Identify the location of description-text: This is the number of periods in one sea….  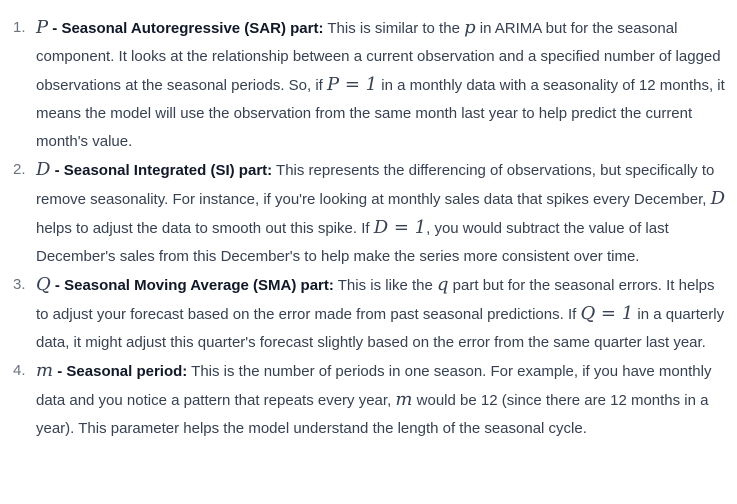
(374, 386).